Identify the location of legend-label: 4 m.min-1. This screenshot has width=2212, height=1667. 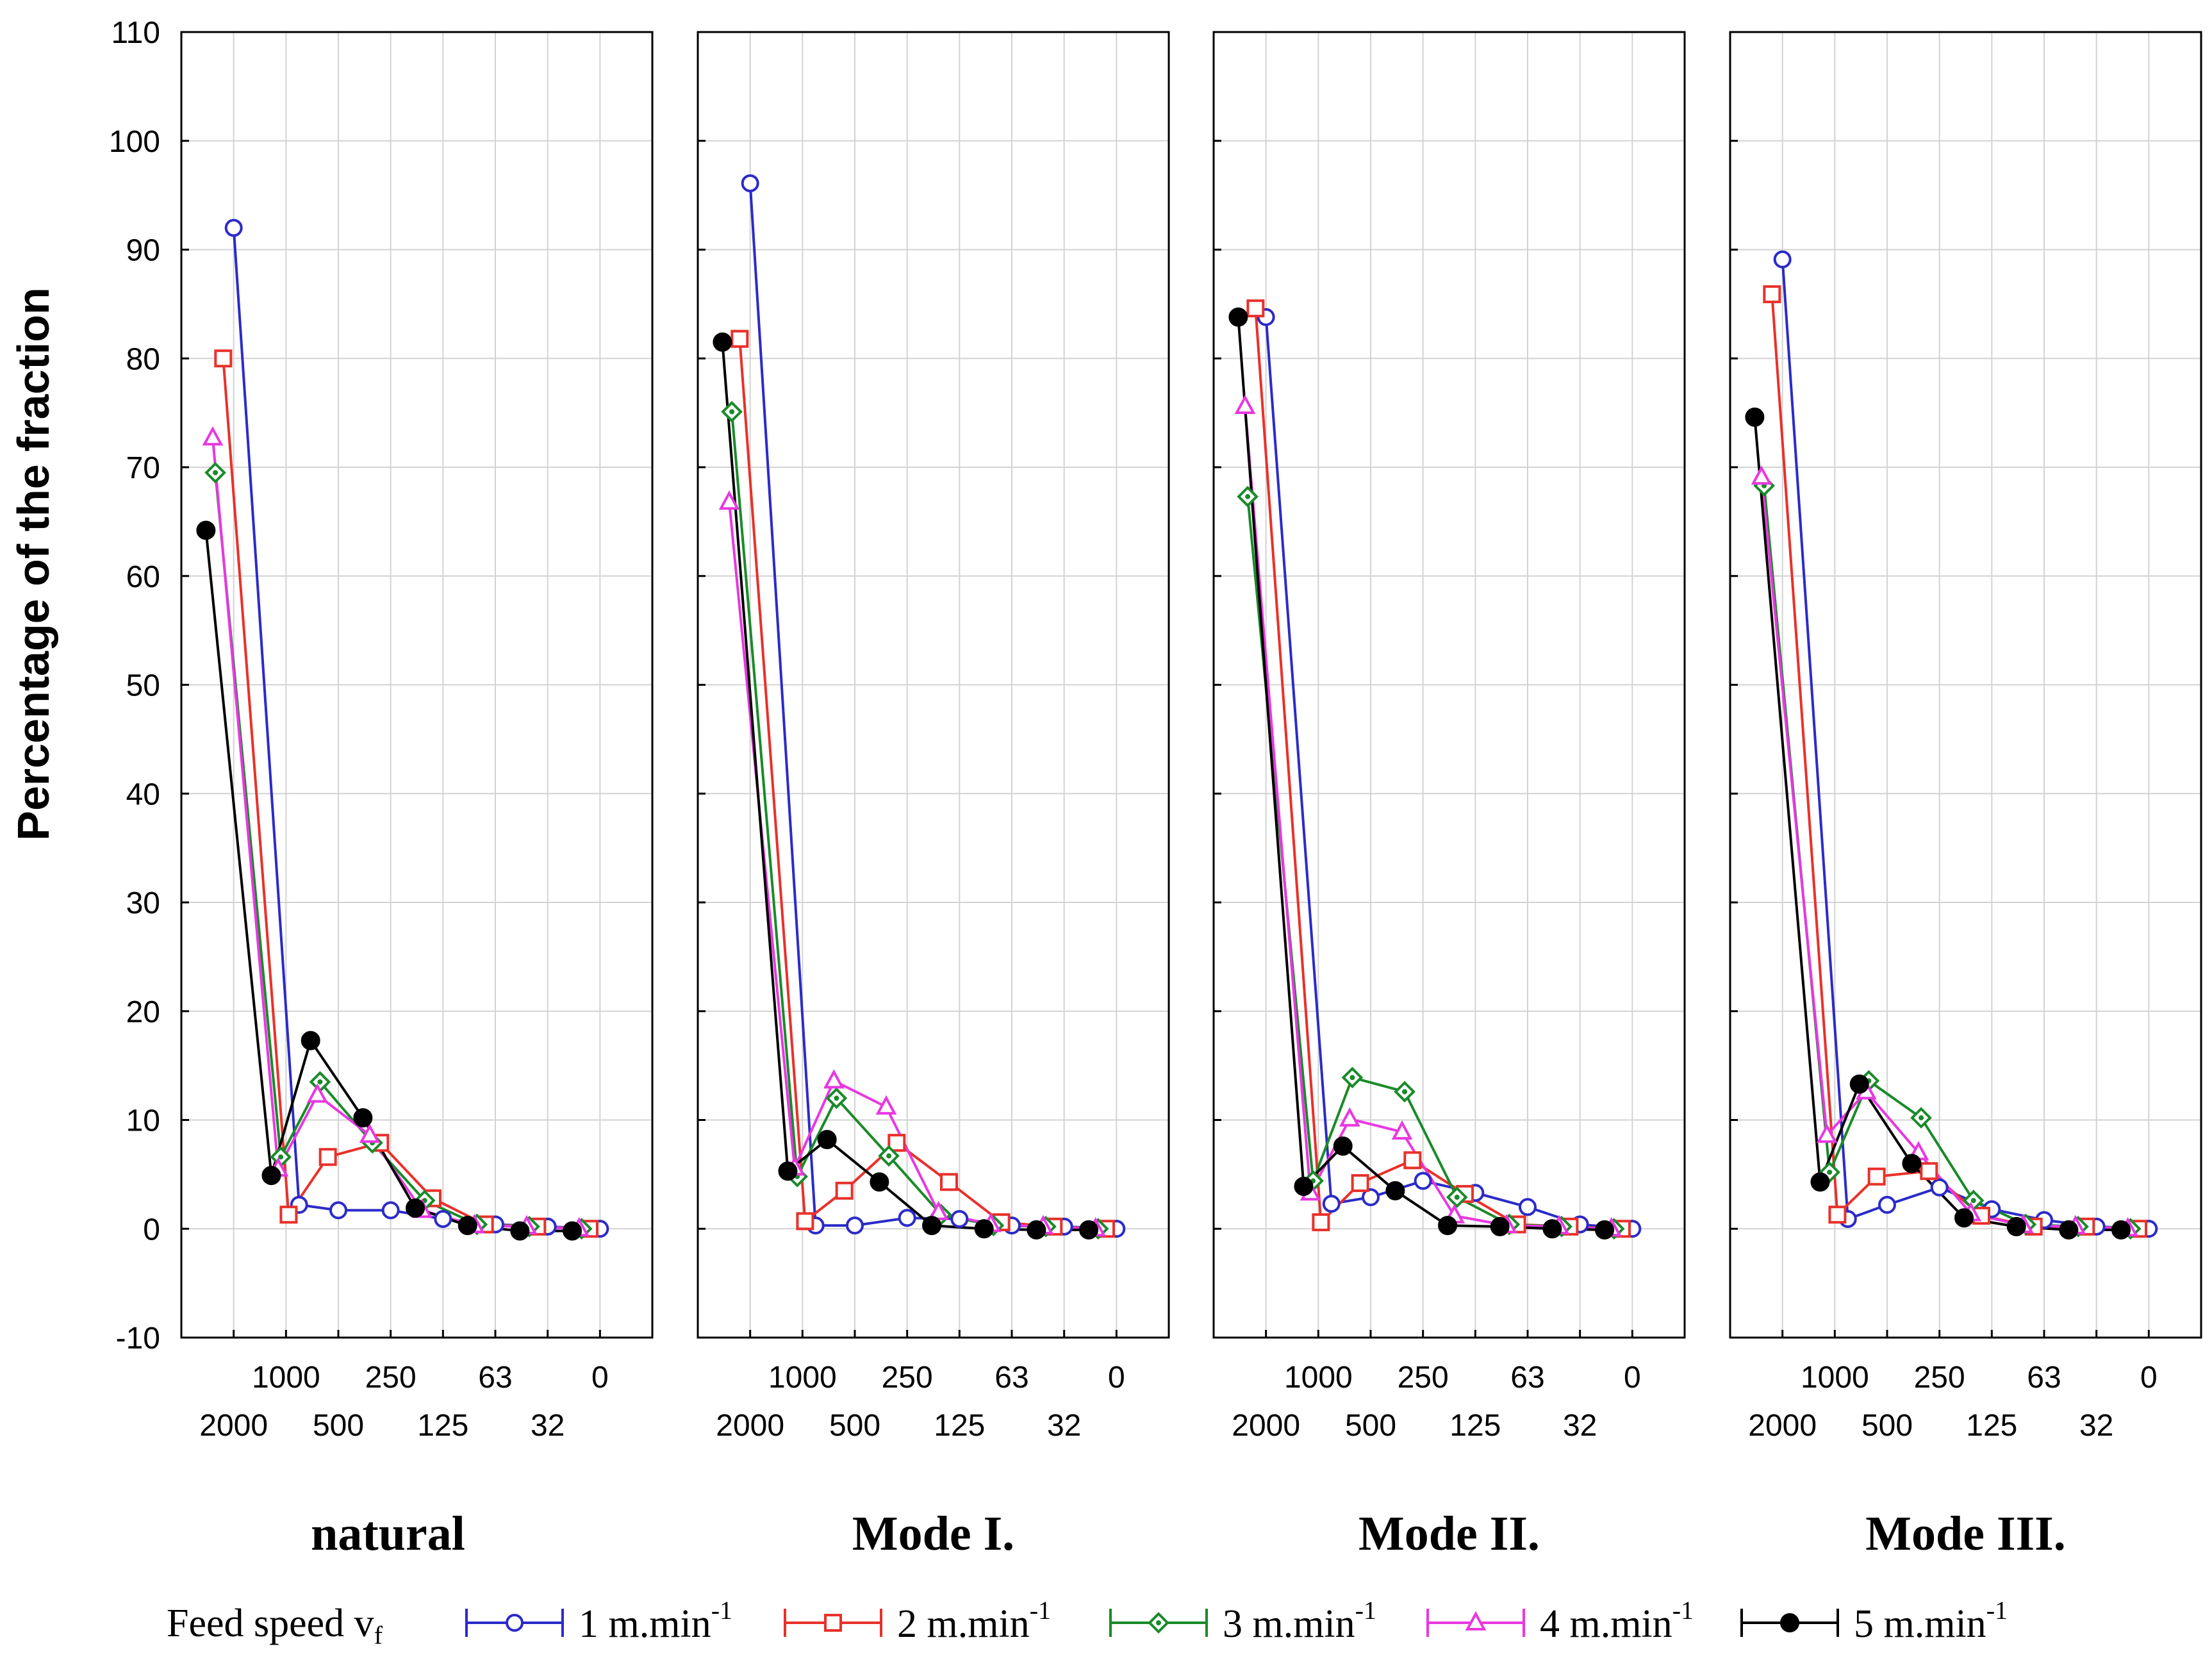
(1617, 1621).